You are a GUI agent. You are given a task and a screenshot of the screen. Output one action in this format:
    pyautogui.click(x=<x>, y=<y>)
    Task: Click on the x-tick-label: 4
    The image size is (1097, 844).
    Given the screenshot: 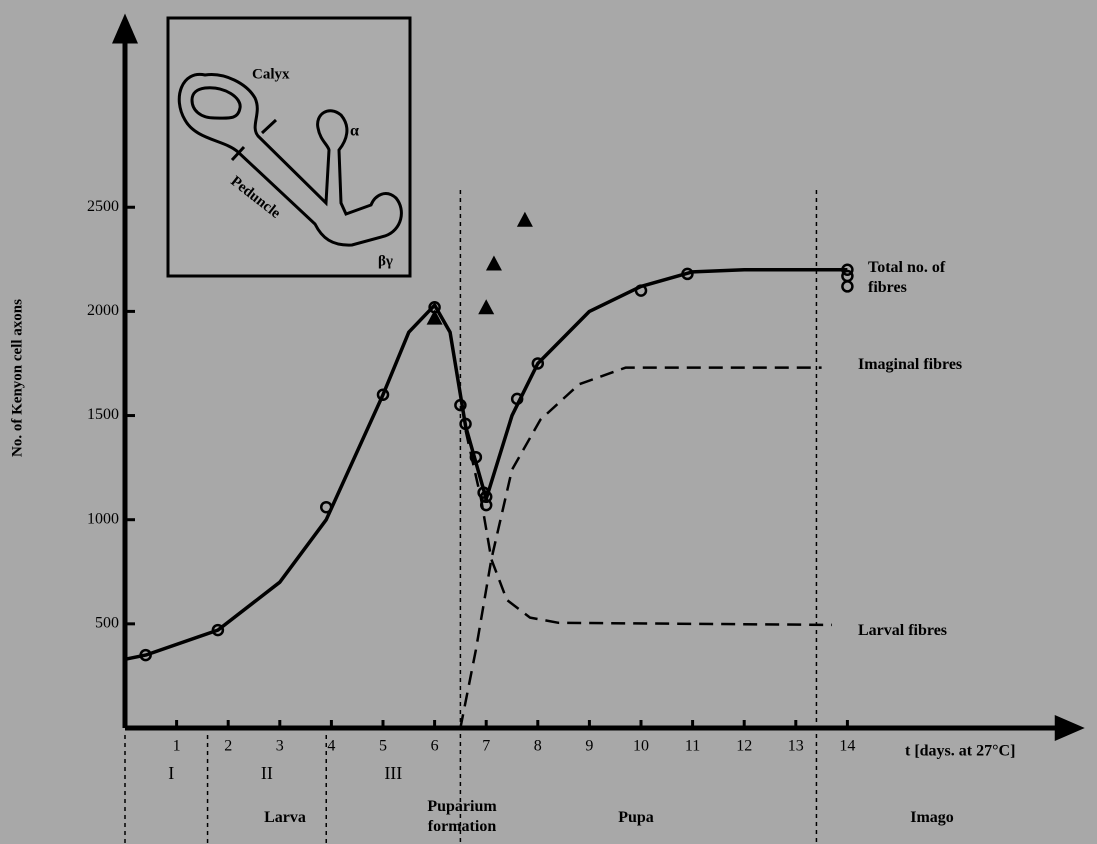 What is the action you would take?
    pyautogui.click(x=331, y=746)
    